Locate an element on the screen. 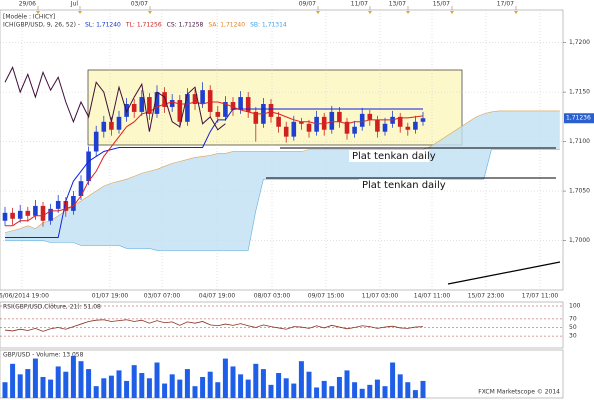 The height and width of the screenshot is (400, 594). x-top-label: 09/07 is located at coordinates (307, 4).